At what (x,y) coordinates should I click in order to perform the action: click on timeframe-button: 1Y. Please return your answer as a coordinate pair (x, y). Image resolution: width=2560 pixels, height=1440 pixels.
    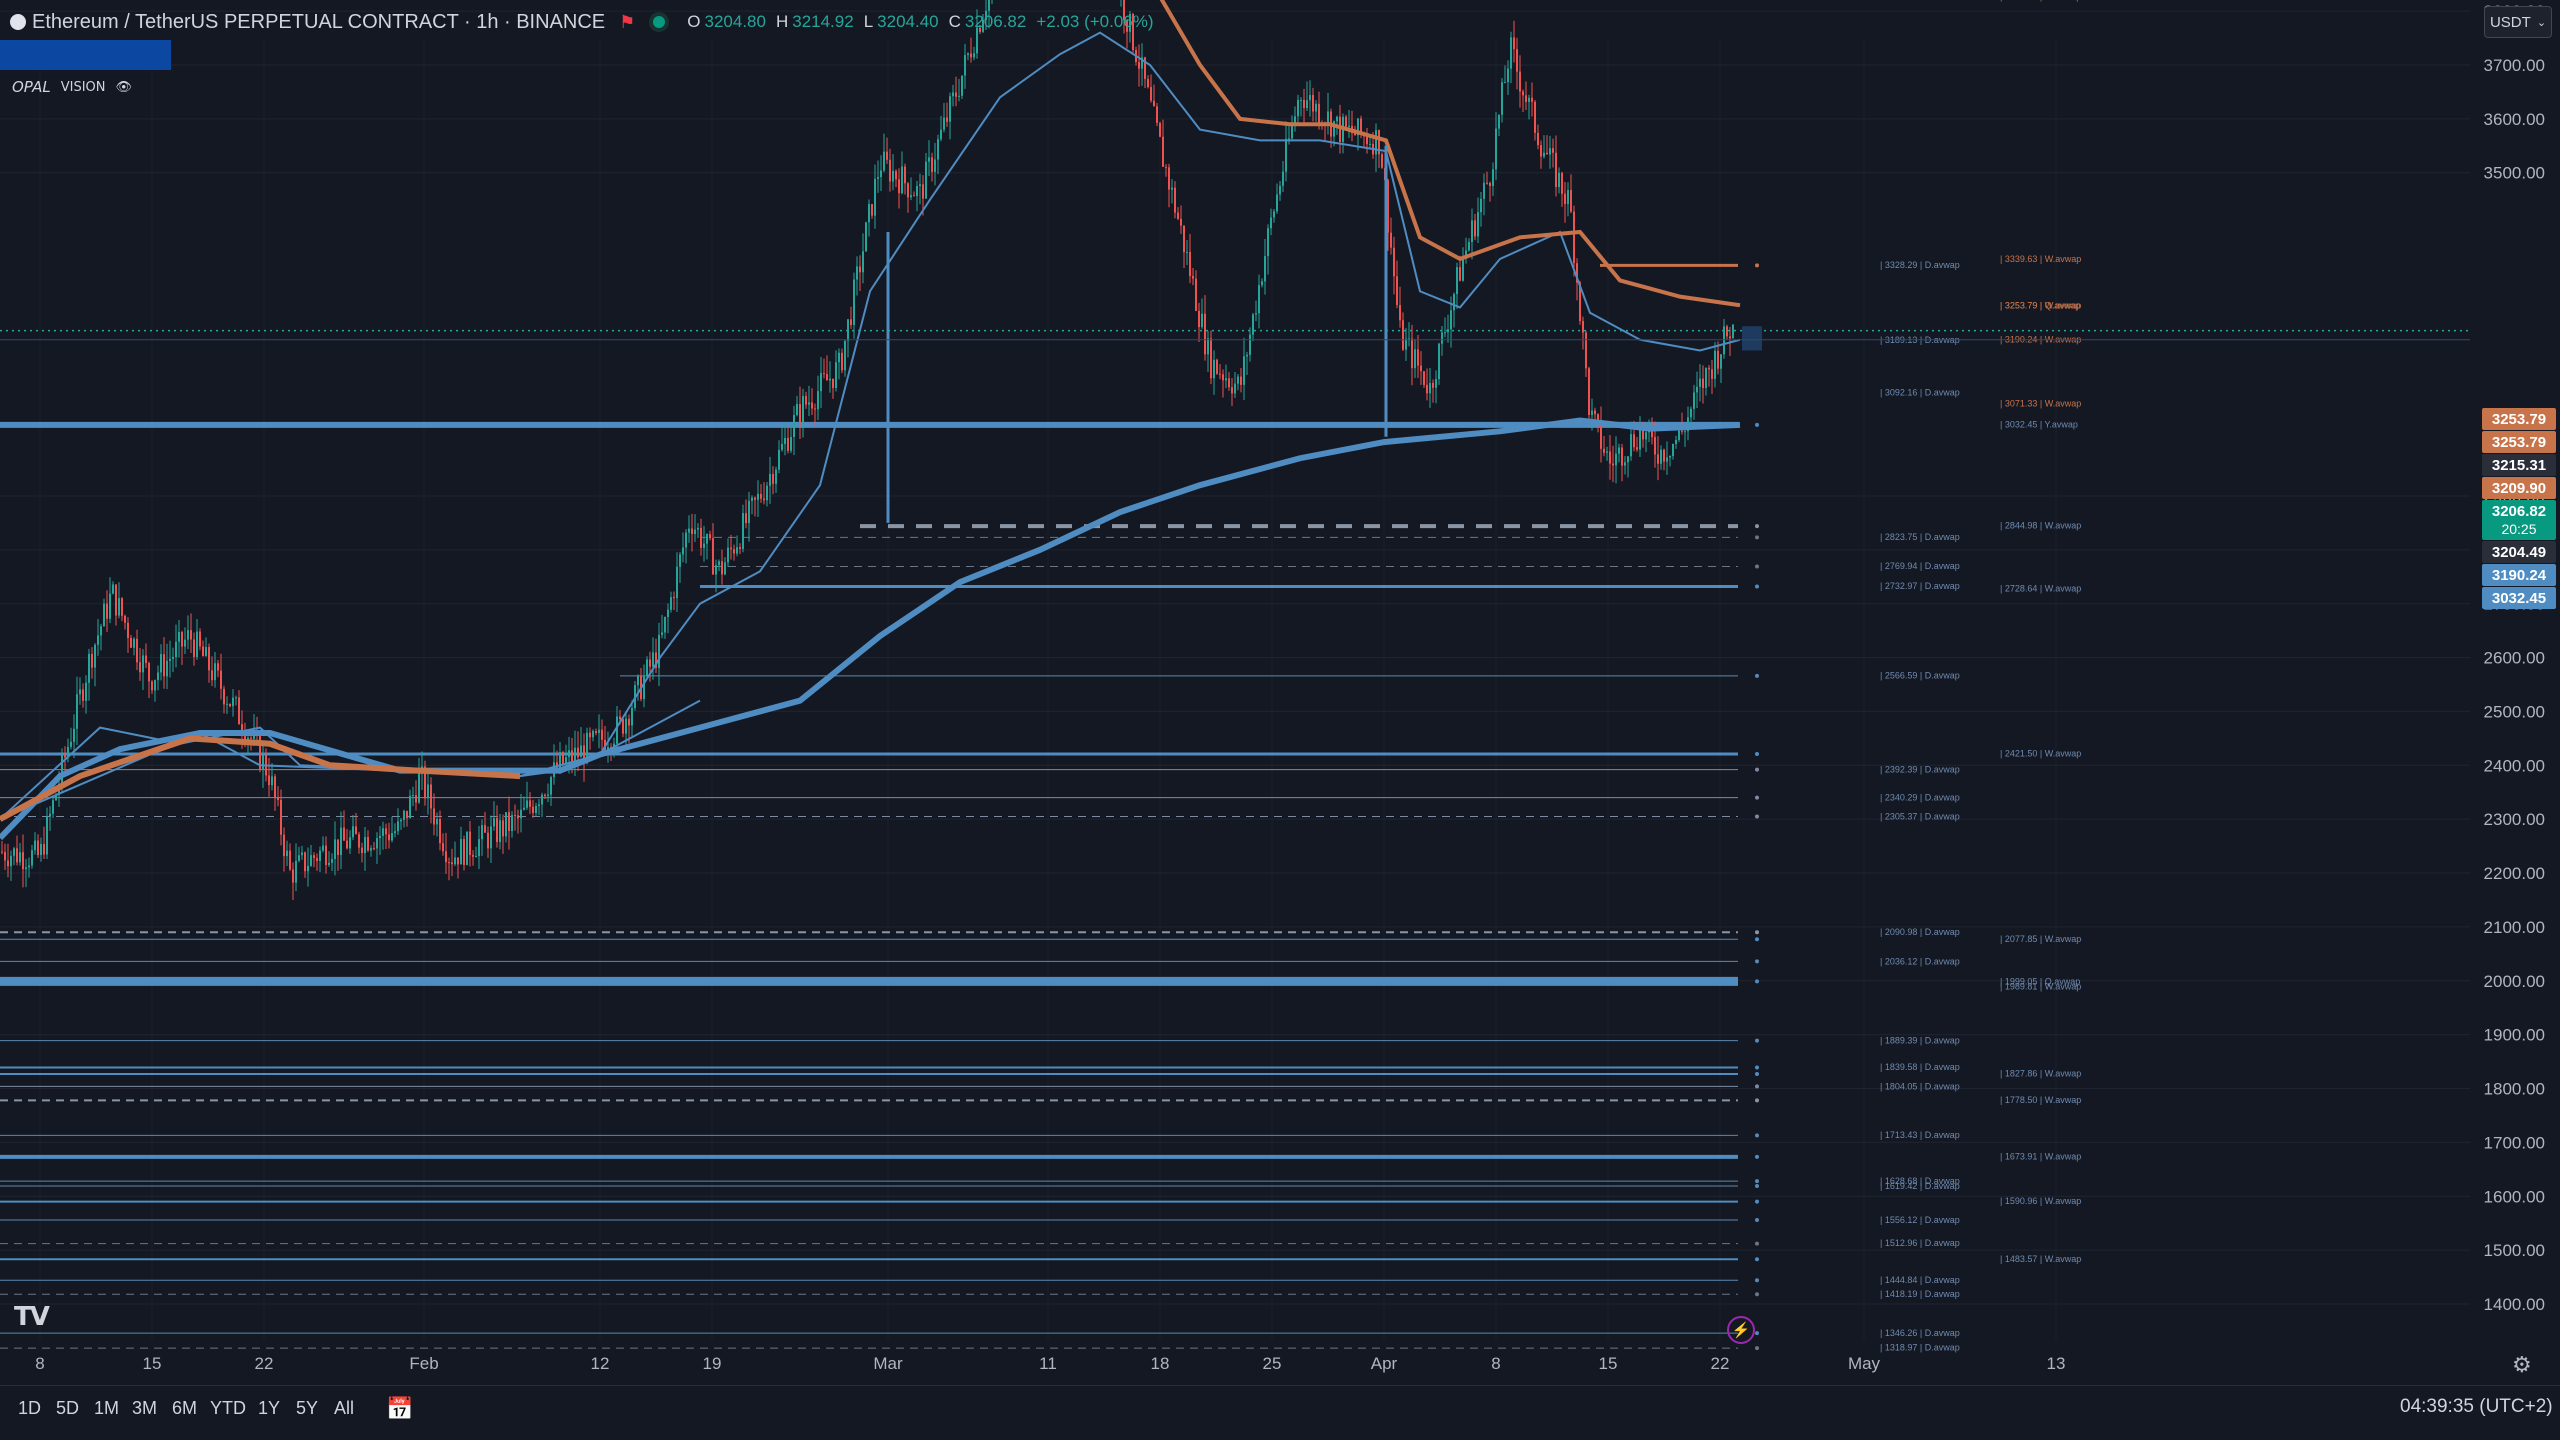
    Looking at the image, I should click on (269, 1408).